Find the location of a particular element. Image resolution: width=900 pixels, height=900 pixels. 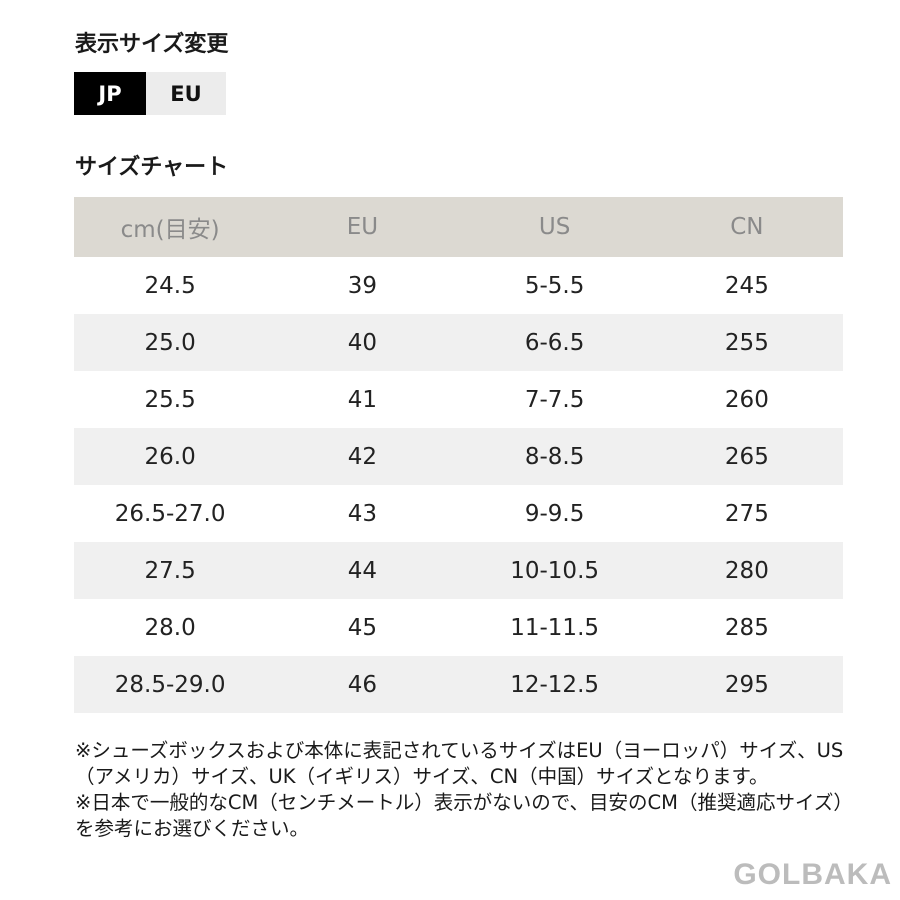

column-header: cm(目安) is located at coordinates (170, 227).